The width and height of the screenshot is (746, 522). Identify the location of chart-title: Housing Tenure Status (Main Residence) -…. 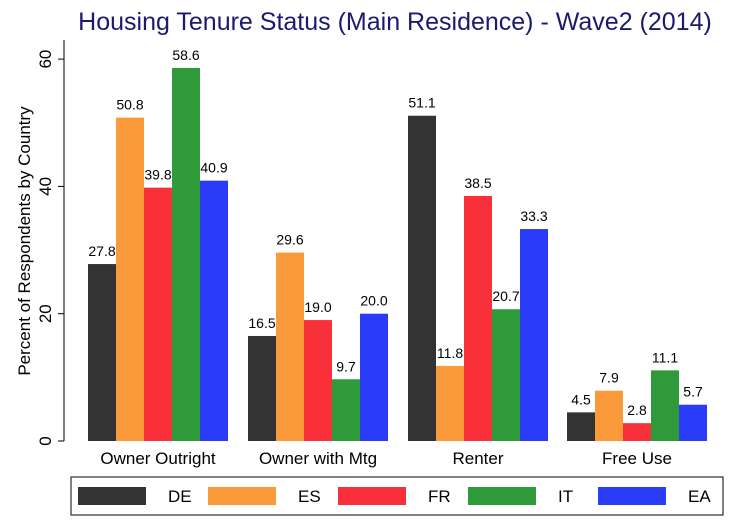
(395, 22).